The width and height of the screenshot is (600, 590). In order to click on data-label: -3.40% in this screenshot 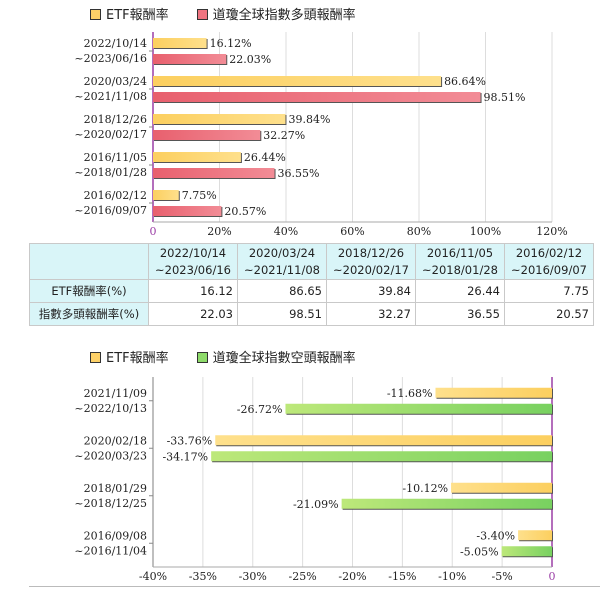, I will do `click(495, 535)`.